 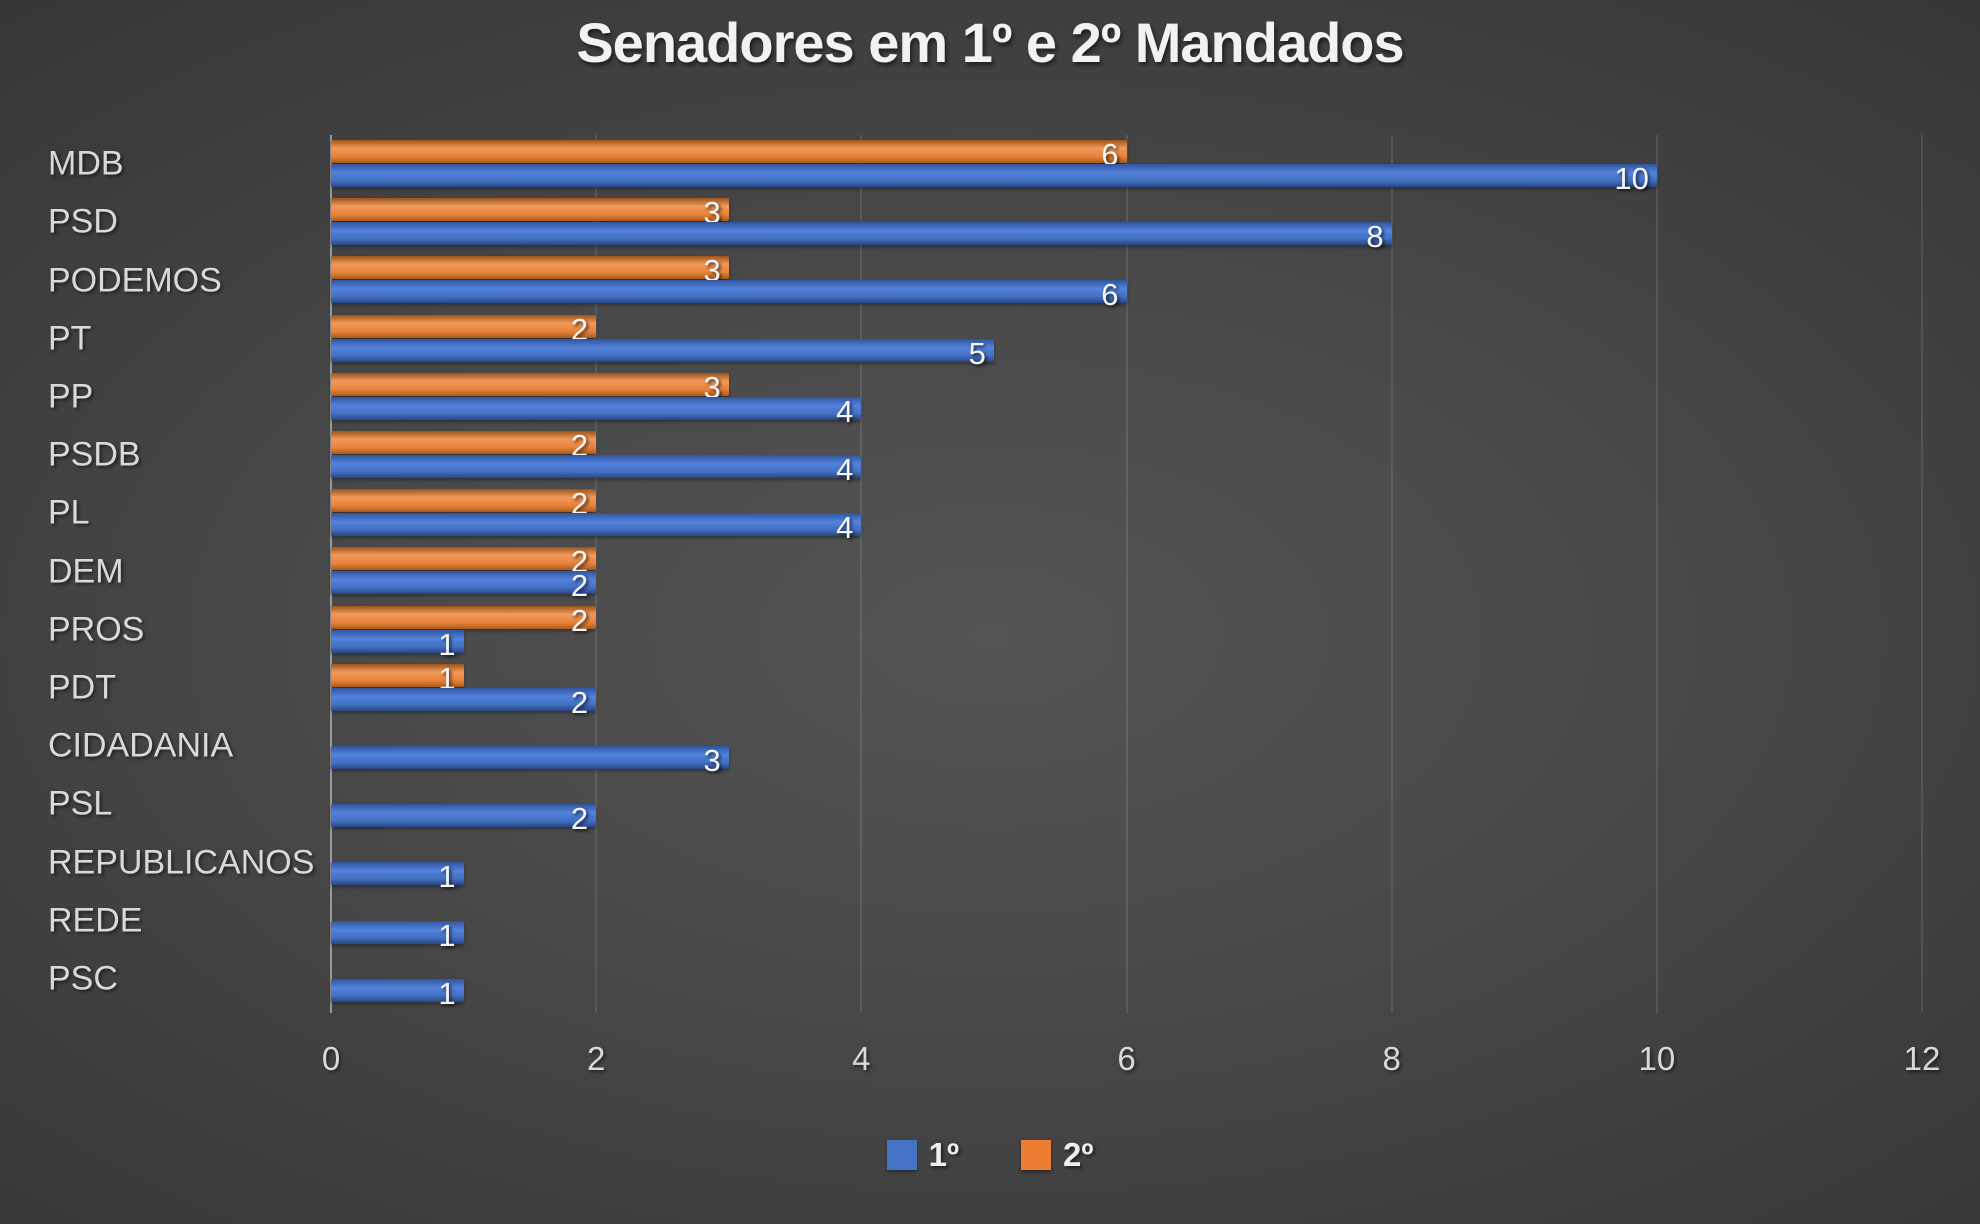 I want to click on data-label: 5, so click(x=977, y=353).